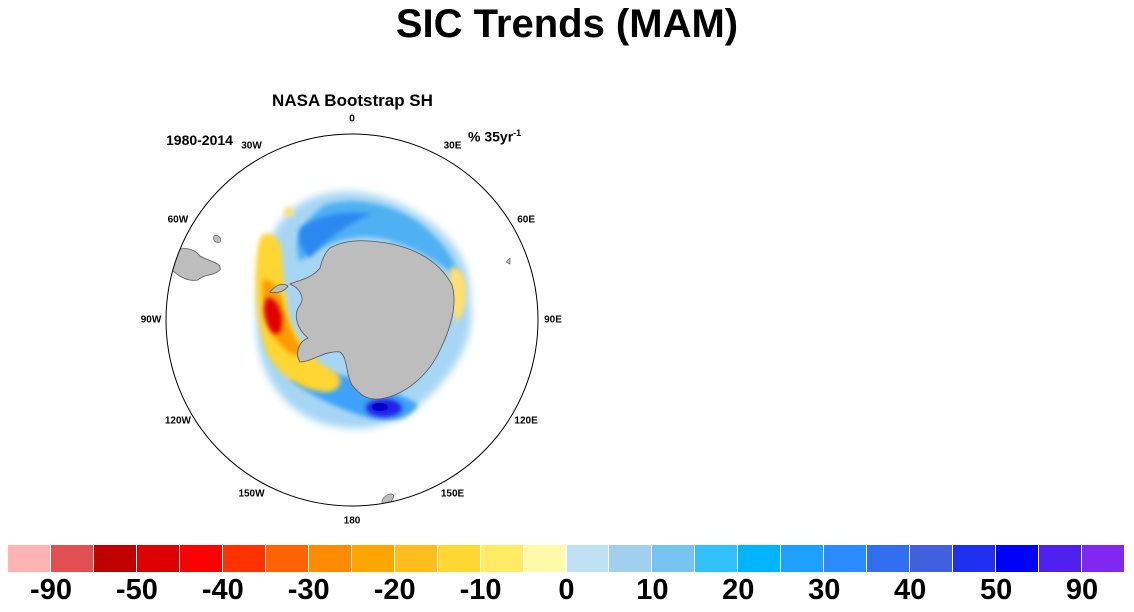  Describe the element at coordinates (352, 521) in the screenshot. I see `longitude-label: 180` at that location.